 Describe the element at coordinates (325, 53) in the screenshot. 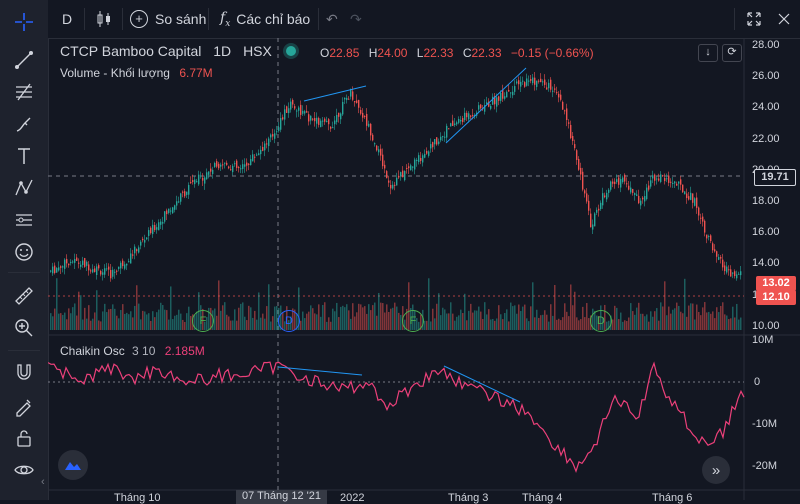

I see `open-label: O` at that location.